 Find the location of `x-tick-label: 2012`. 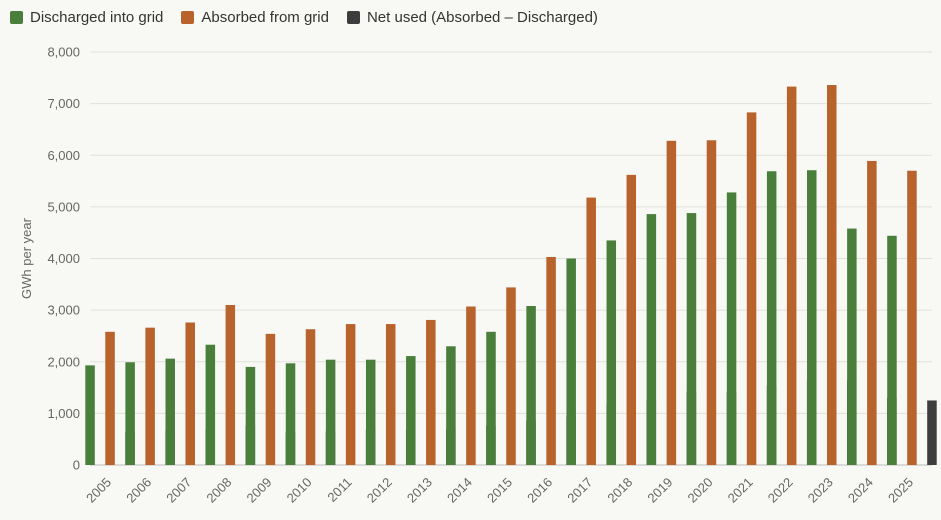

x-tick-label: 2012 is located at coordinates (379, 490).